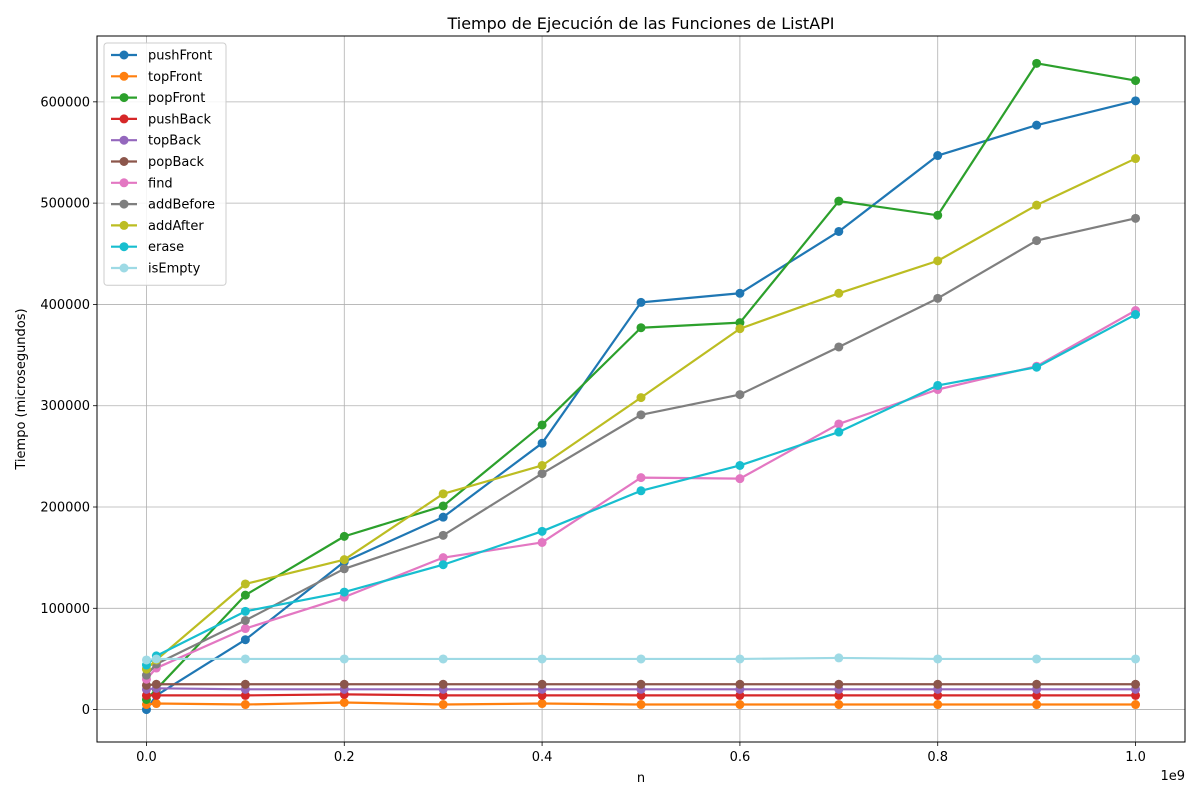  I want to click on y-axis: 0 100000 200000 300000 400000 500000 600000, so click(68, 406).